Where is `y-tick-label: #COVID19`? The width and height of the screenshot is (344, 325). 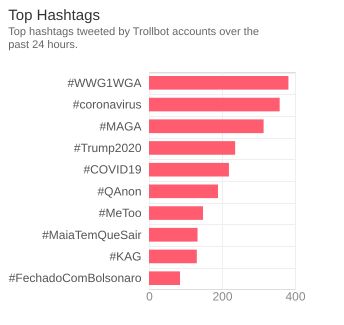
y-tick-label: #COVID19 is located at coordinates (112, 169).